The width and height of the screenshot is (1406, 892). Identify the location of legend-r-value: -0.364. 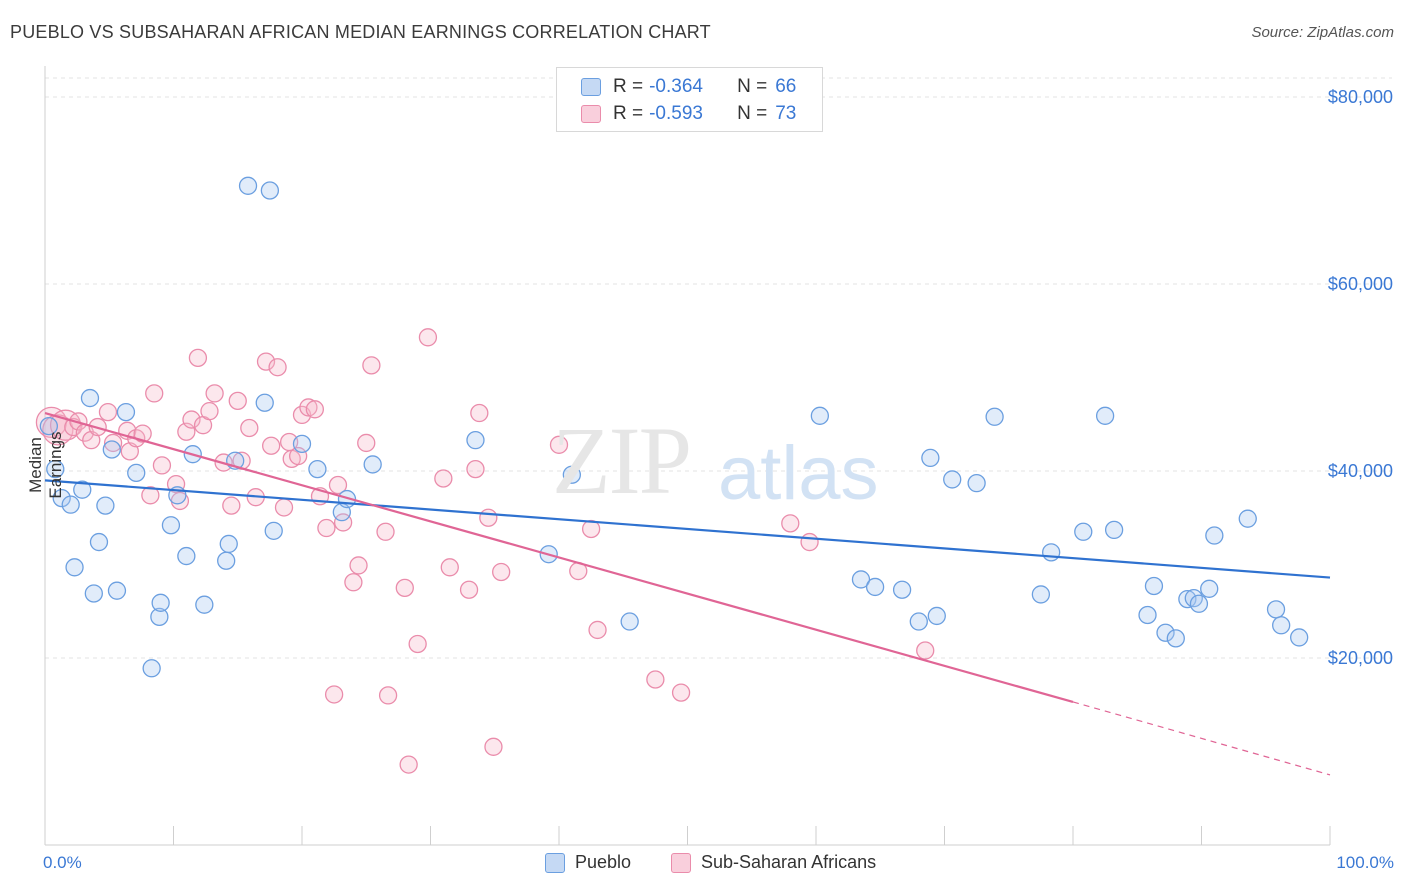
(676, 86).